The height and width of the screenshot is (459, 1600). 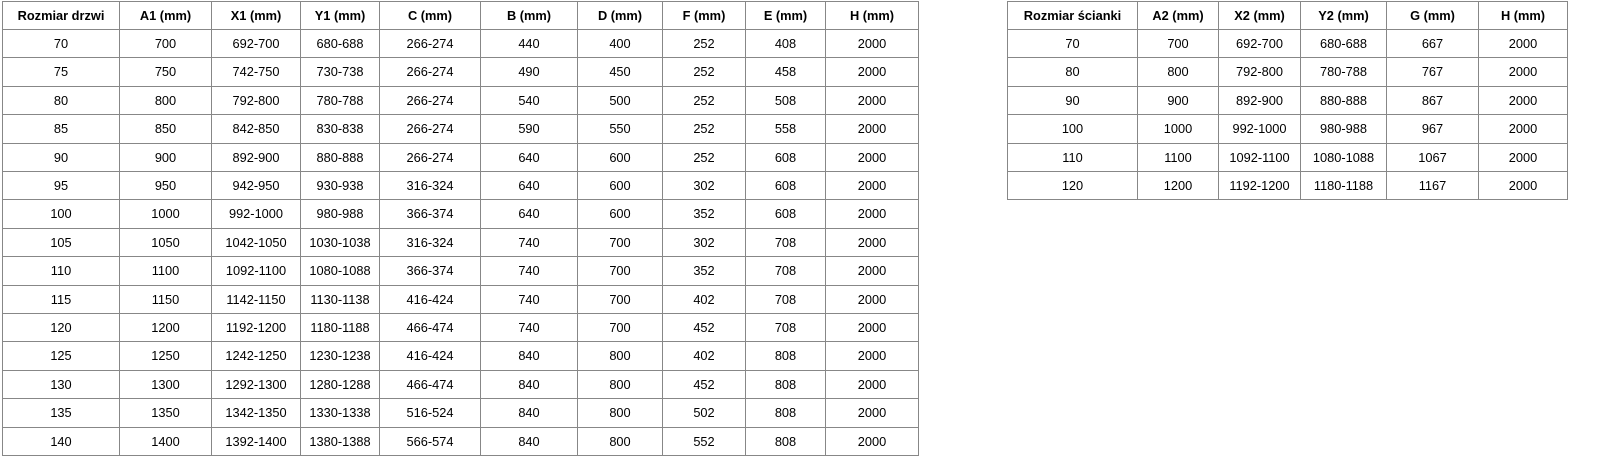 I want to click on wall-cell-r4-c4: 1067, so click(x=1432, y=157).